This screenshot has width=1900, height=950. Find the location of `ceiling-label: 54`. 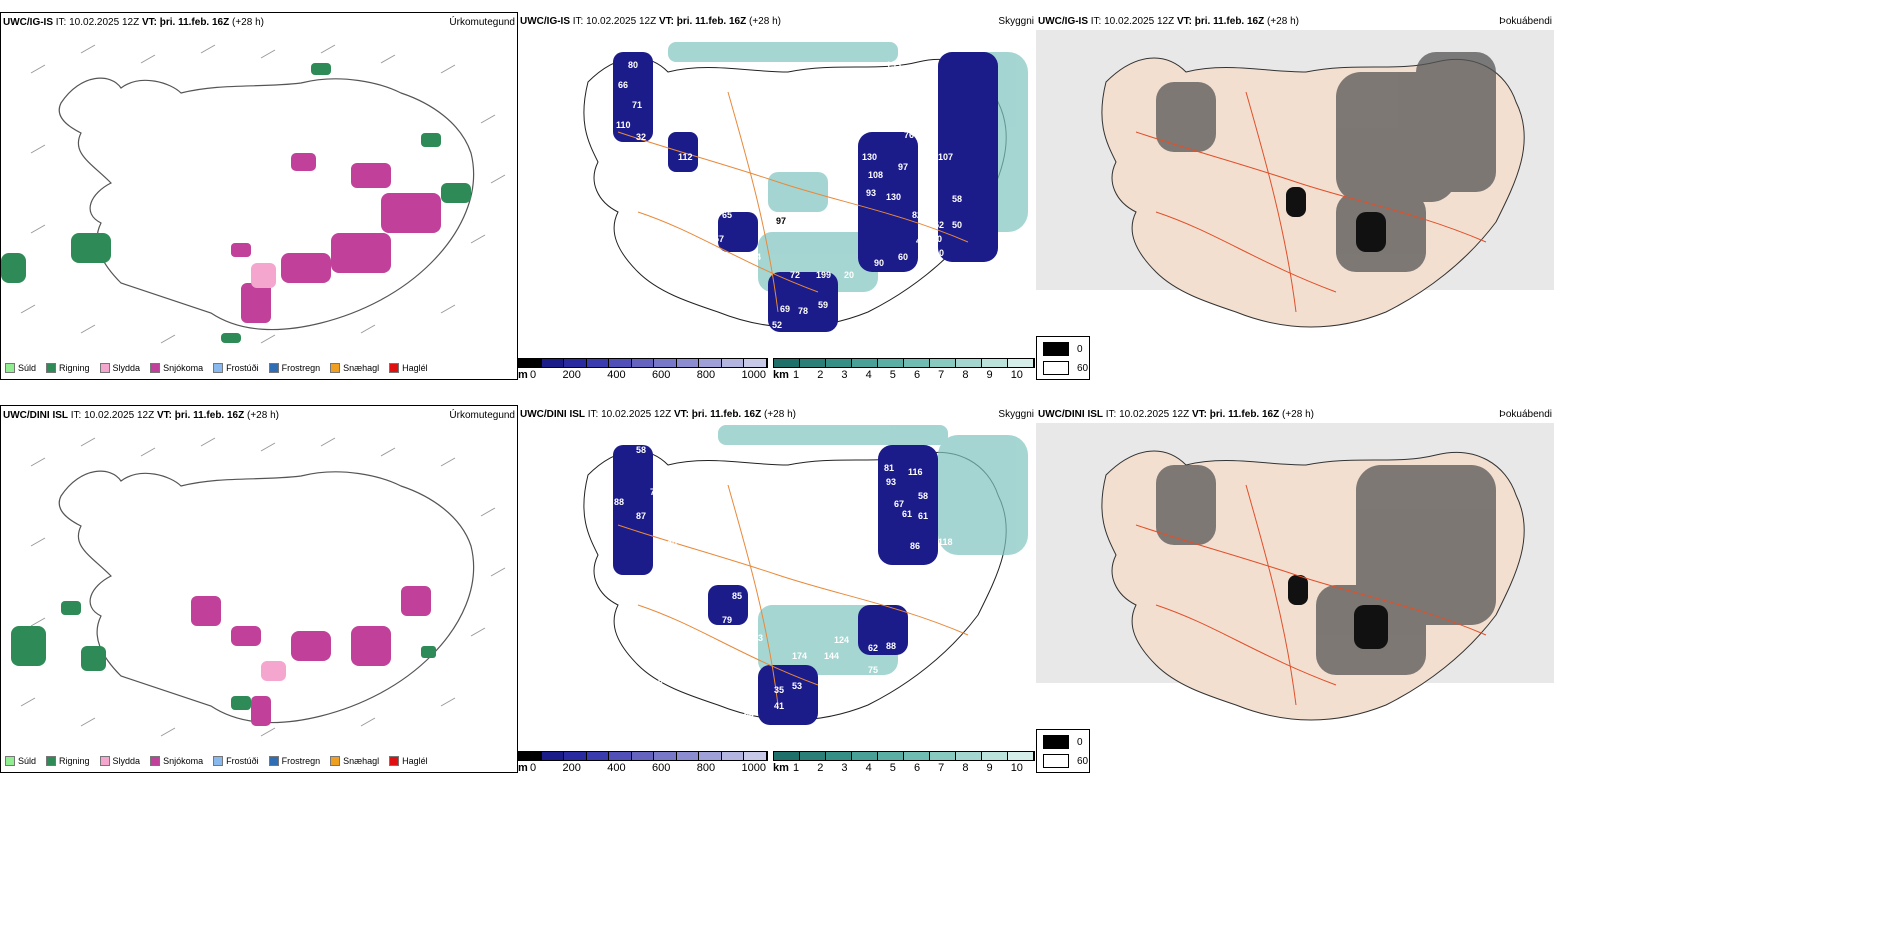

ceiling-label: 54 is located at coordinates (753, 335).